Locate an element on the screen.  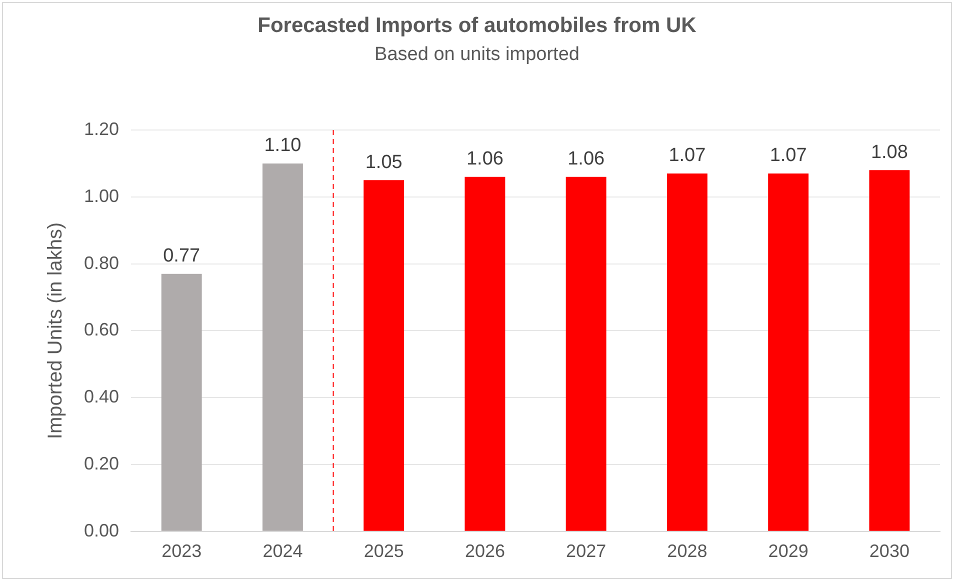
y-tick-label: 0.60 is located at coordinates (102, 330).